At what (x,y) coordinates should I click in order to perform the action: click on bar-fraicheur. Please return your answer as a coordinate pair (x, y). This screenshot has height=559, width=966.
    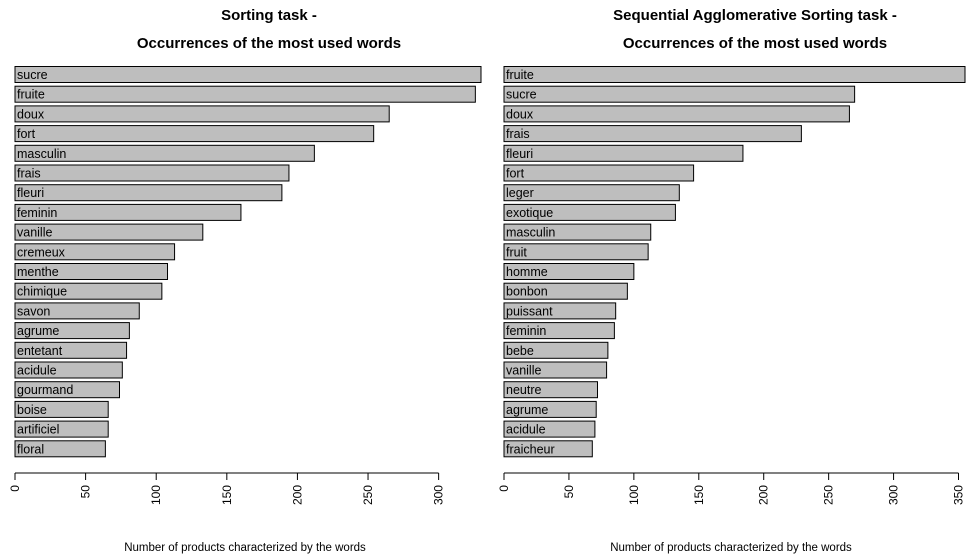
    Looking at the image, I should click on (548, 449).